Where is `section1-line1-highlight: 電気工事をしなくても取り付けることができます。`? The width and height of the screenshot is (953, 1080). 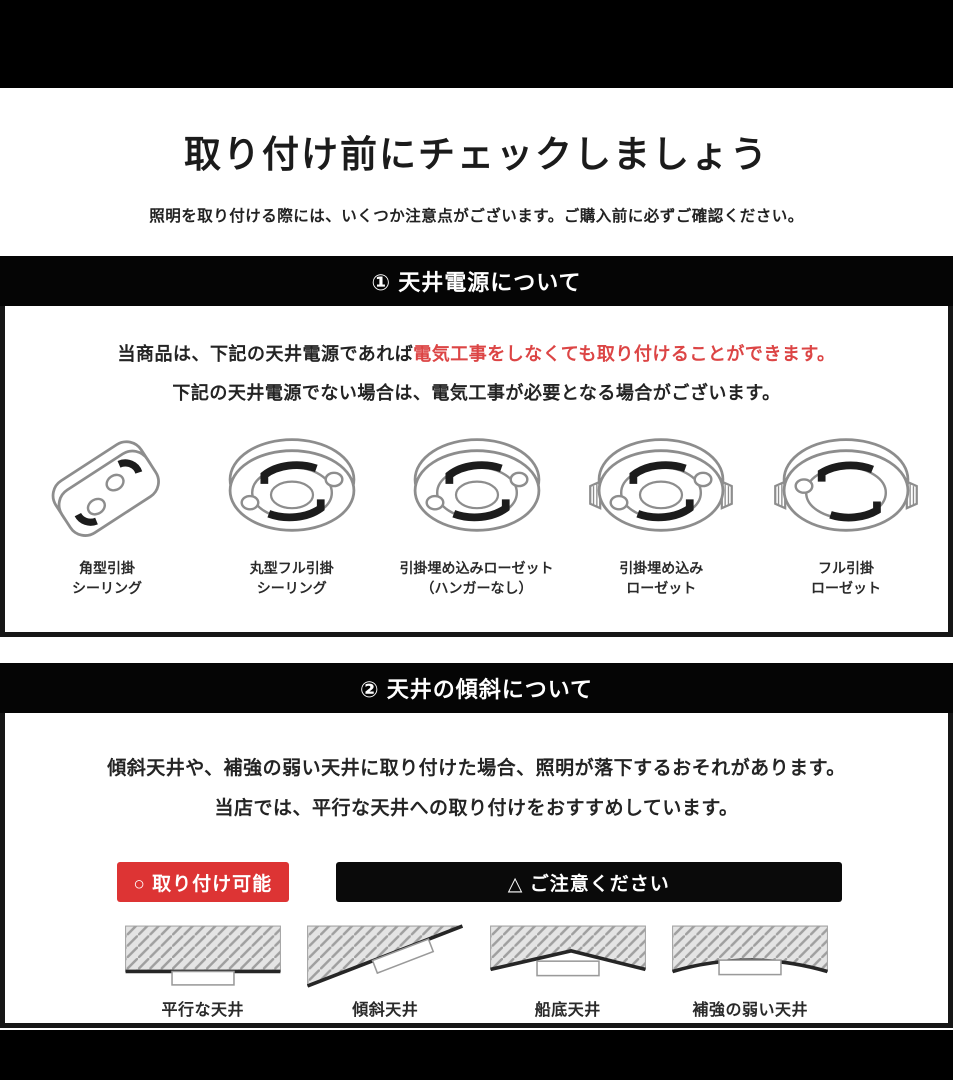
section1-line1-highlight: 電気工事をしなくても取り付けることができます。 is located at coordinates (624, 354).